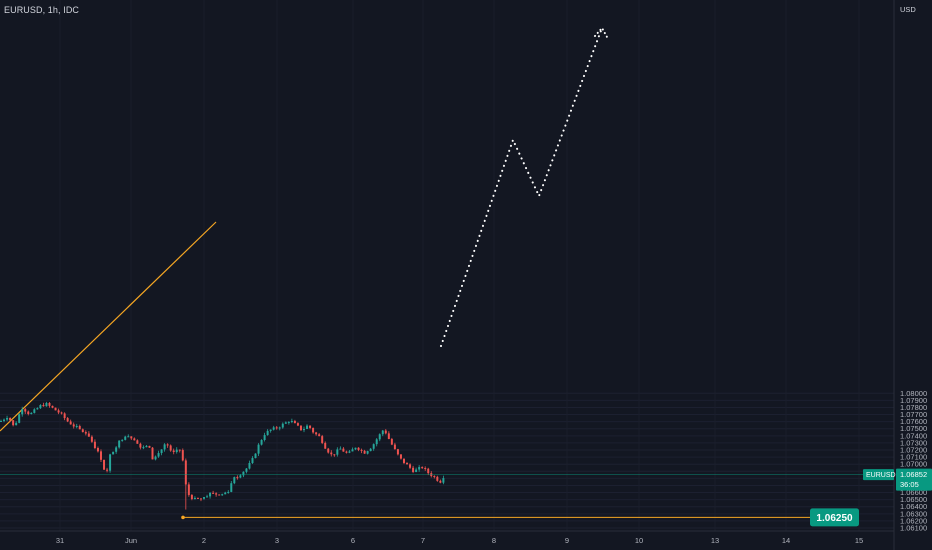 This screenshot has height=550, width=932. I want to click on time-tick-label: Jun, so click(131, 540).